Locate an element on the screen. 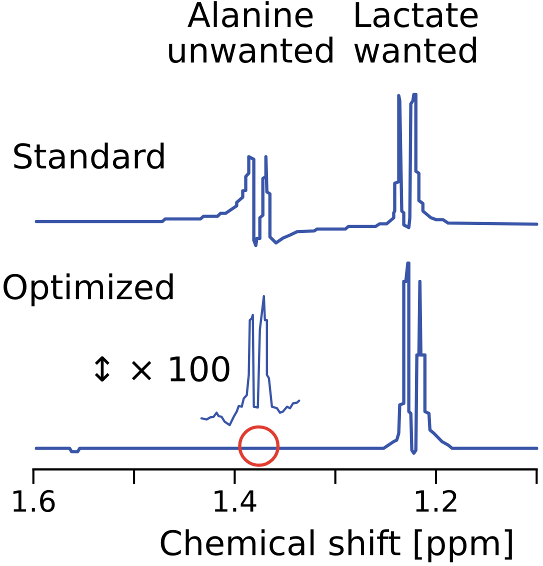 The image size is (543, 566). x-tick-label: 1.4 is located at coordinates (235, 501).